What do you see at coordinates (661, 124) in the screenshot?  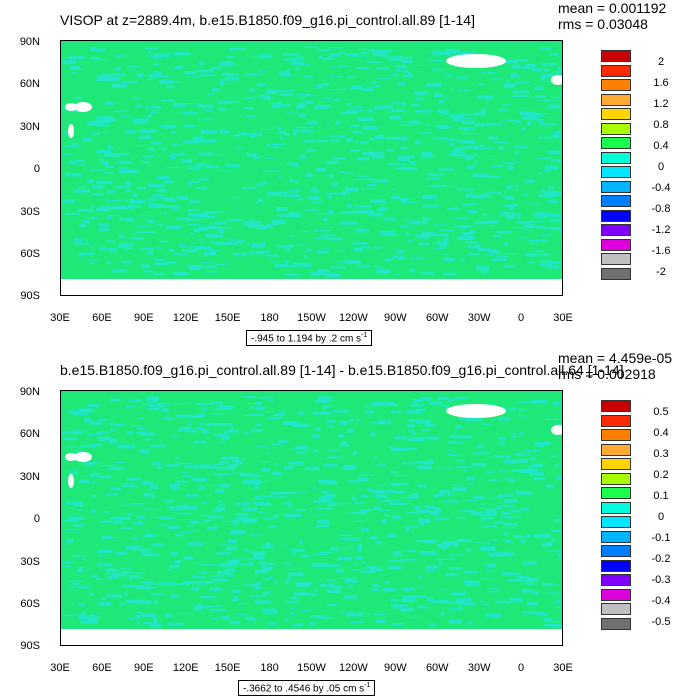 I see `legend-label: 0.8` at bounding box center [661, 124].